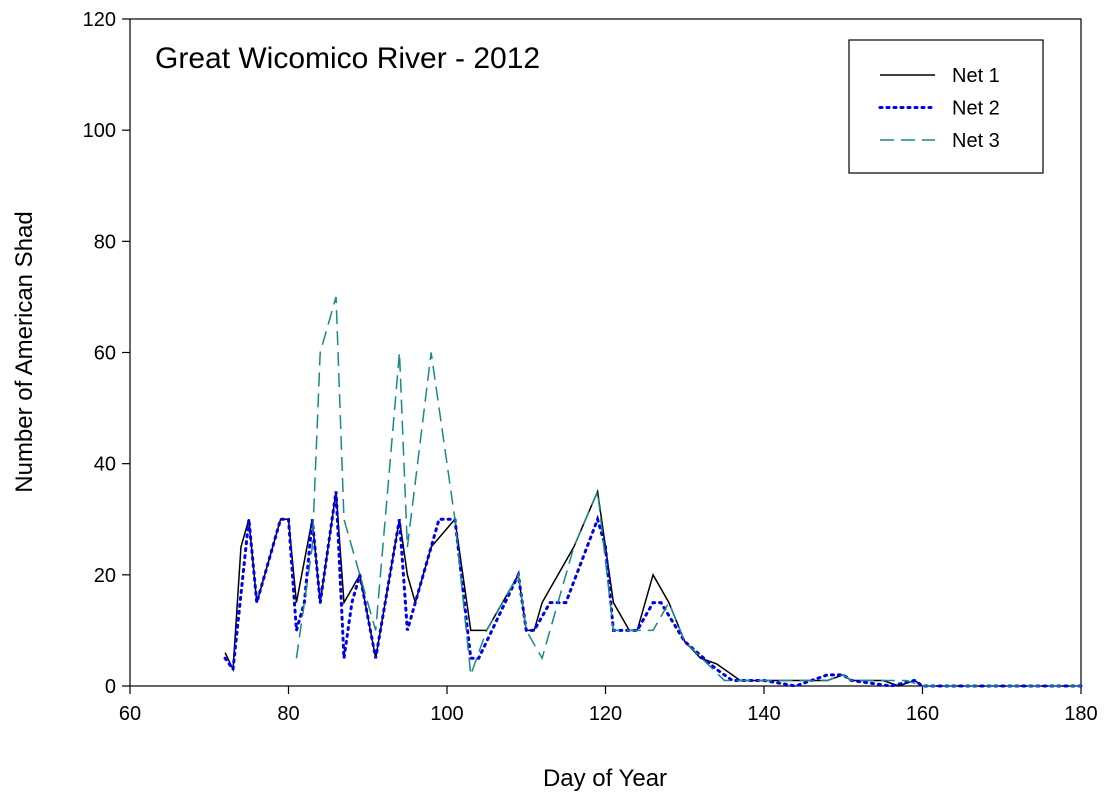 This screenshot has width=1111, height=800. Describe the element at coordinates (446, 714) in the screenshot. I see `x-tick-label: 100` at that location.